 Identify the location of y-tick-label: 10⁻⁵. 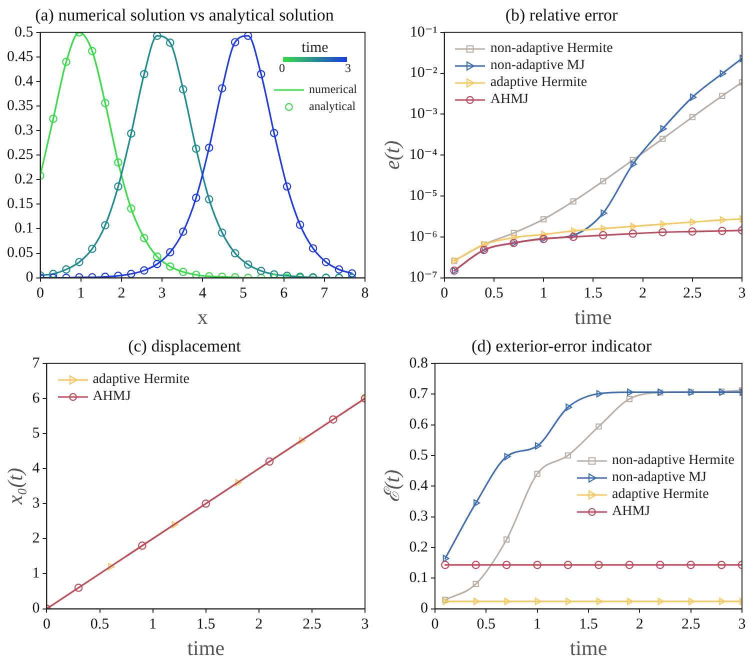
(423, 196).